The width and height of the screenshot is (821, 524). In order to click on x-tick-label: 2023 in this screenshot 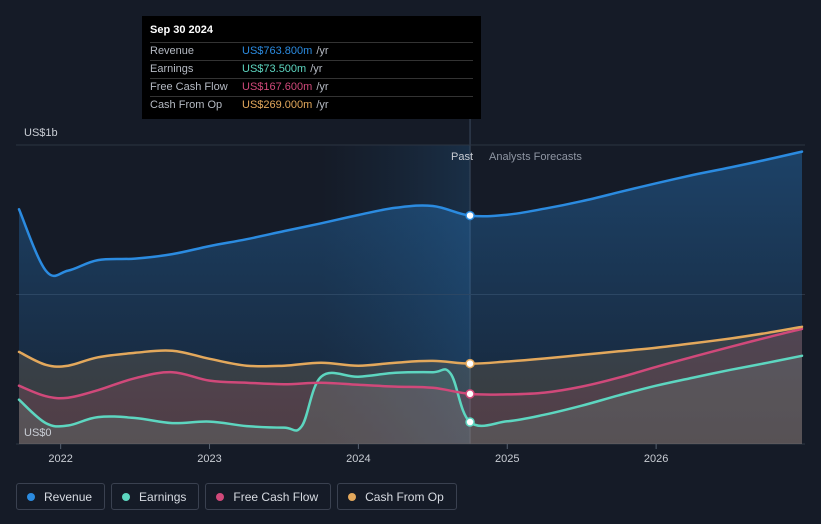, I will do `click(209, 459)`.